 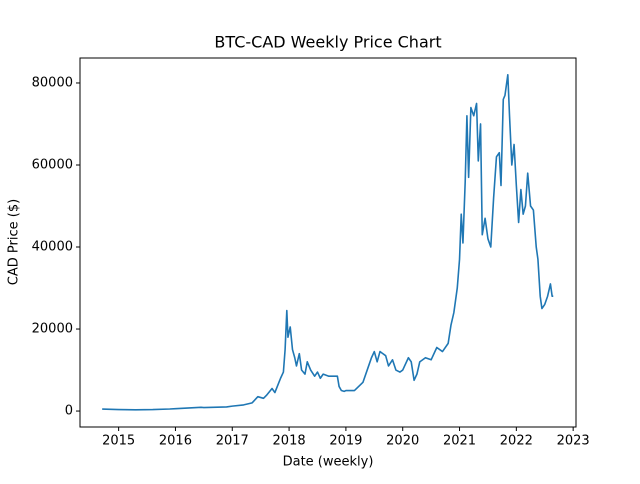 What do you see at coordinates (14, 242) in the screenshot?
I see `y-axis-label: CAD Price ($)` at bounding box center [14, 242].